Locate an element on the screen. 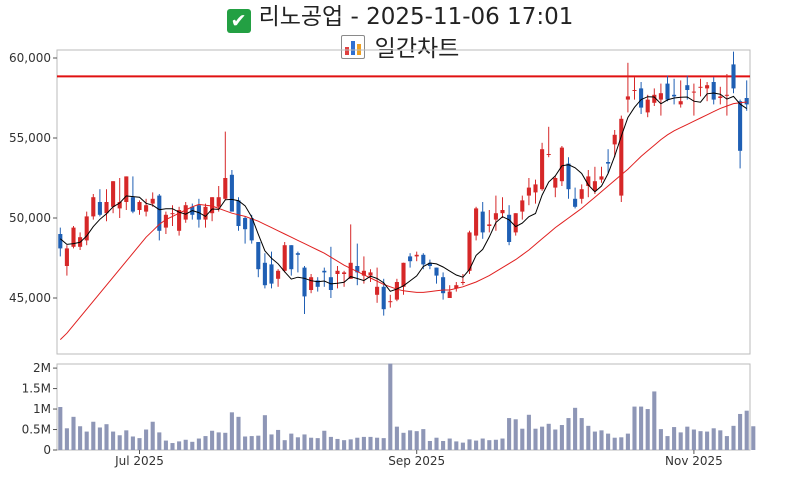 This screenshot has width=800, height=500. x-tick-label: Sep 2025 is located at coordinates (416, 461).